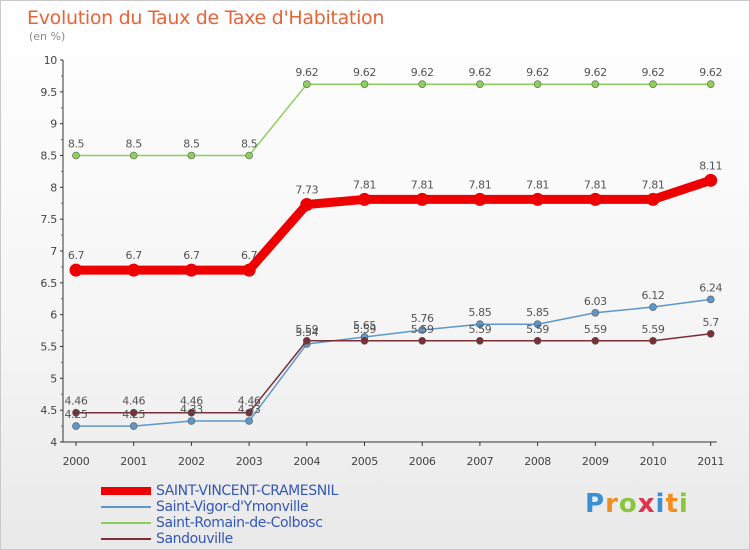  What do you see at coordinates (53, 315) in the screenshot?
I see `y-tick-label: 6` at bounding box center [53, 315].